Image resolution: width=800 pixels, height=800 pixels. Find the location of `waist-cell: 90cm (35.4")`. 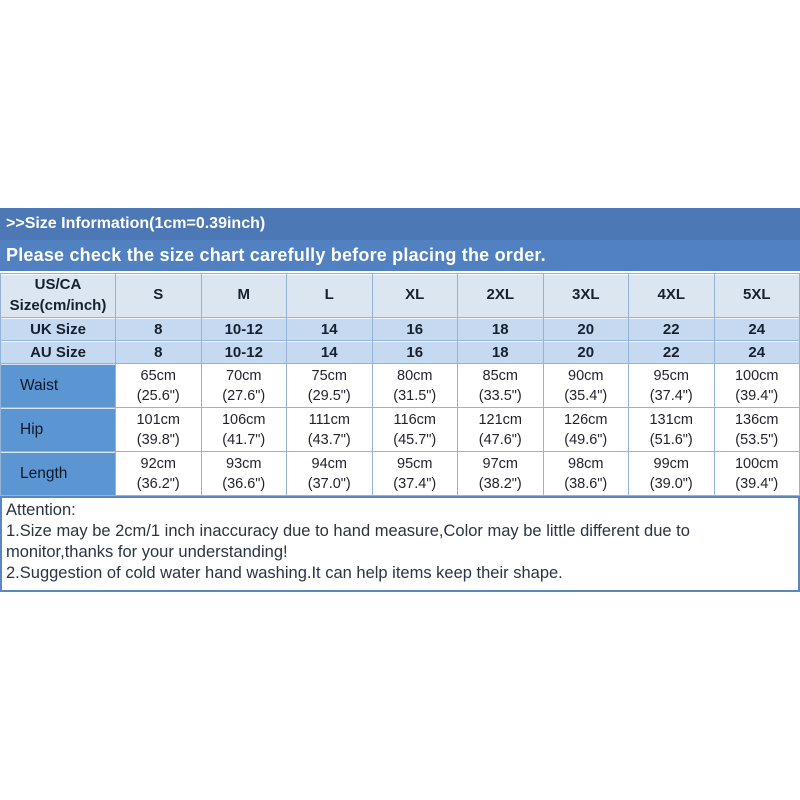

waist-cell: 90cm (35.4") is located at coordinates (585, 385).